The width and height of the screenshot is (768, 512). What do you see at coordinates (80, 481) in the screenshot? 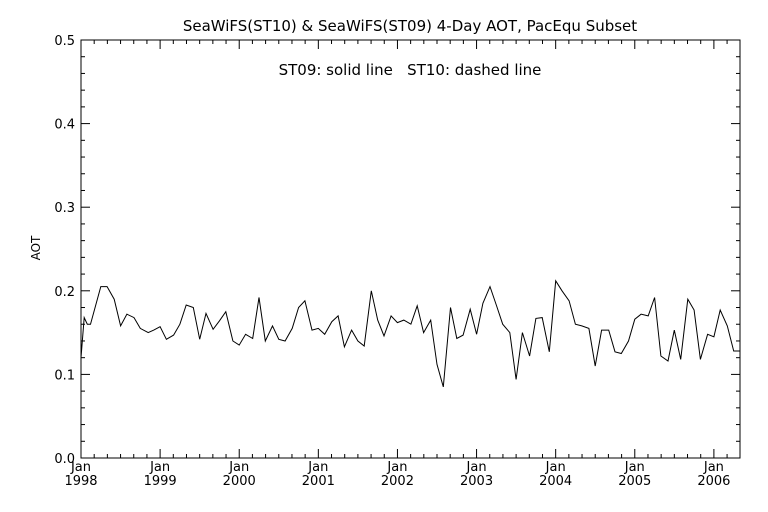
I see `x-tick-year-label: 1998` at bounding box center [80, 481].